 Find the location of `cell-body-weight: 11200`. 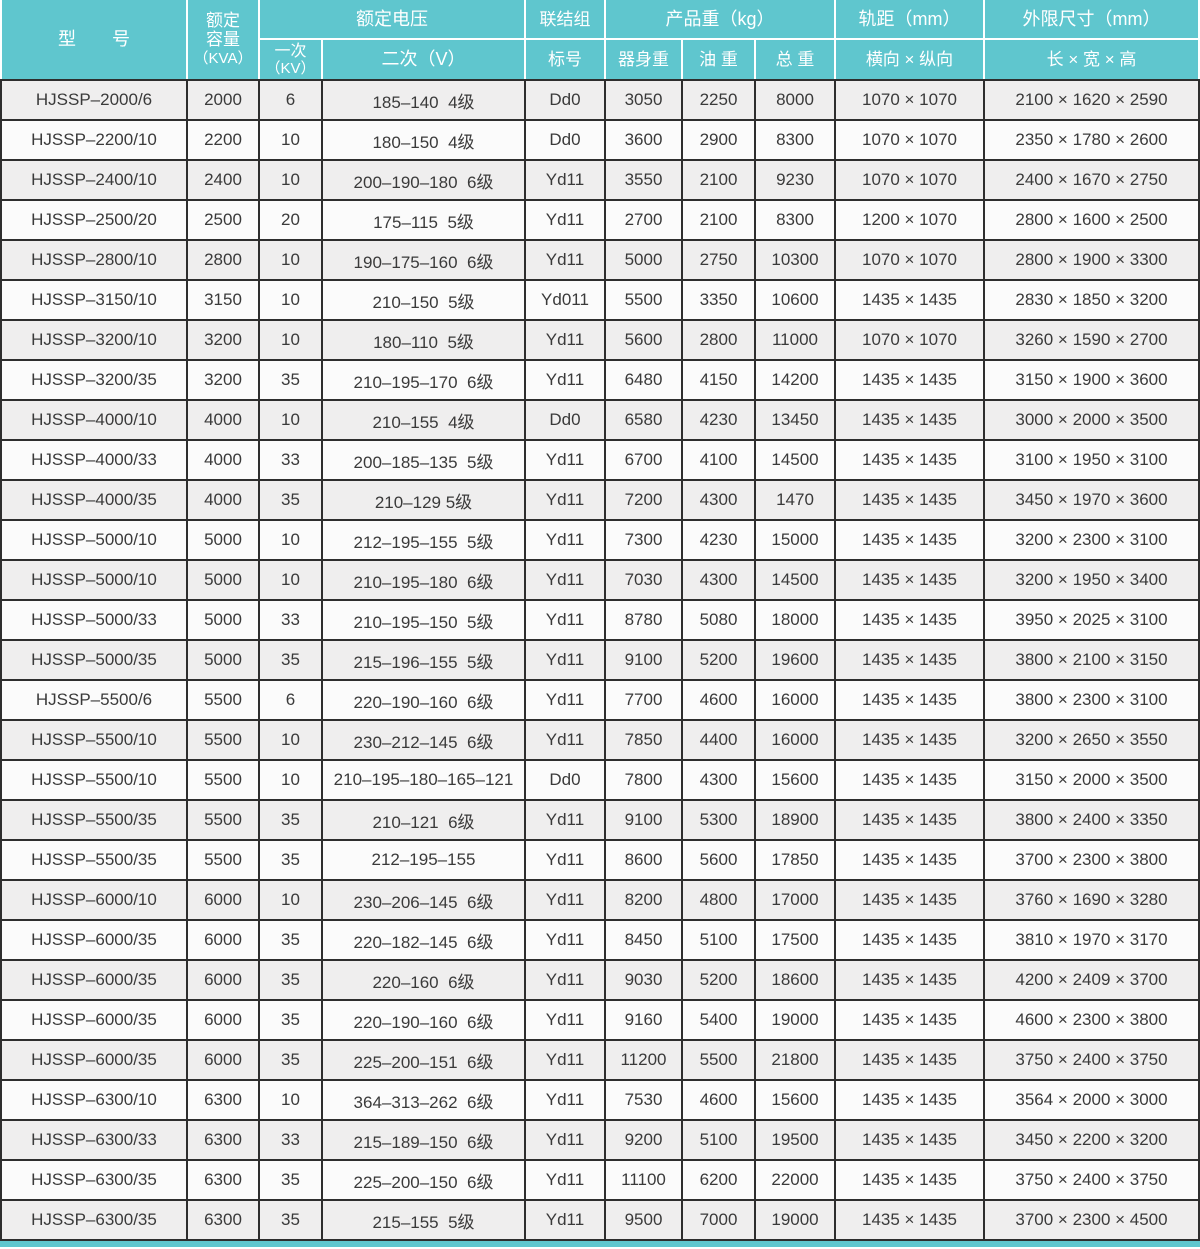

cell-body-weight: 11200 is located at coordinates (643, 1060).